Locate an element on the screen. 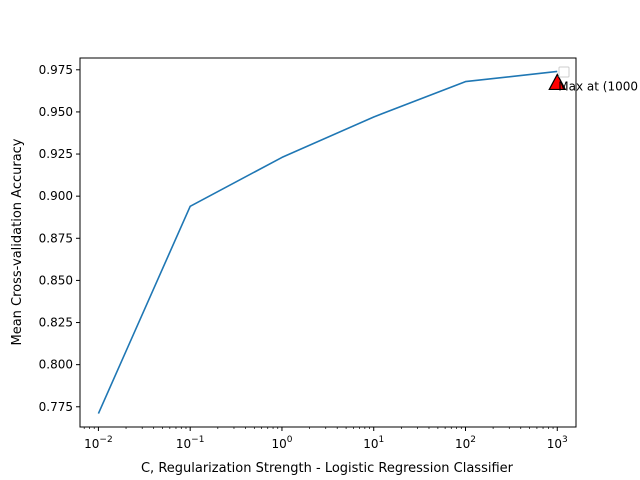 The height and width of the screenshot is (480, 640). y-tick-label: 0.925 is located at coordinates (56, 154).